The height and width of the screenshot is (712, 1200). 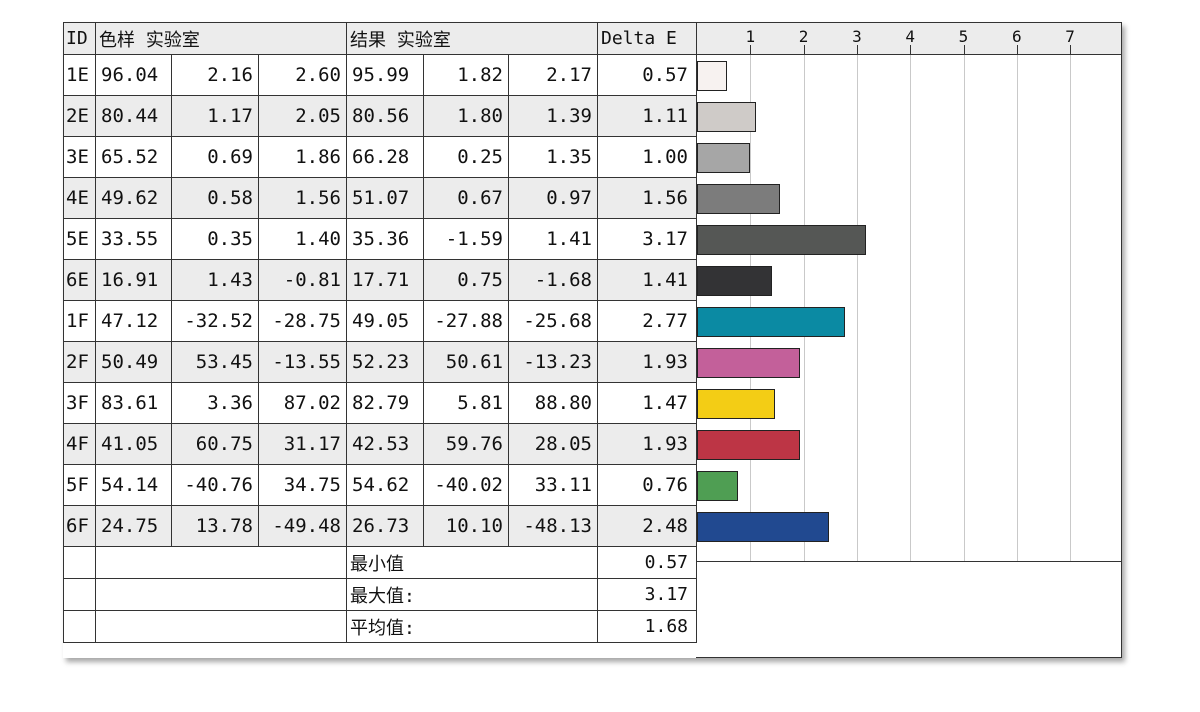 I want to click on bar-5e, so click(x=781, y=240).